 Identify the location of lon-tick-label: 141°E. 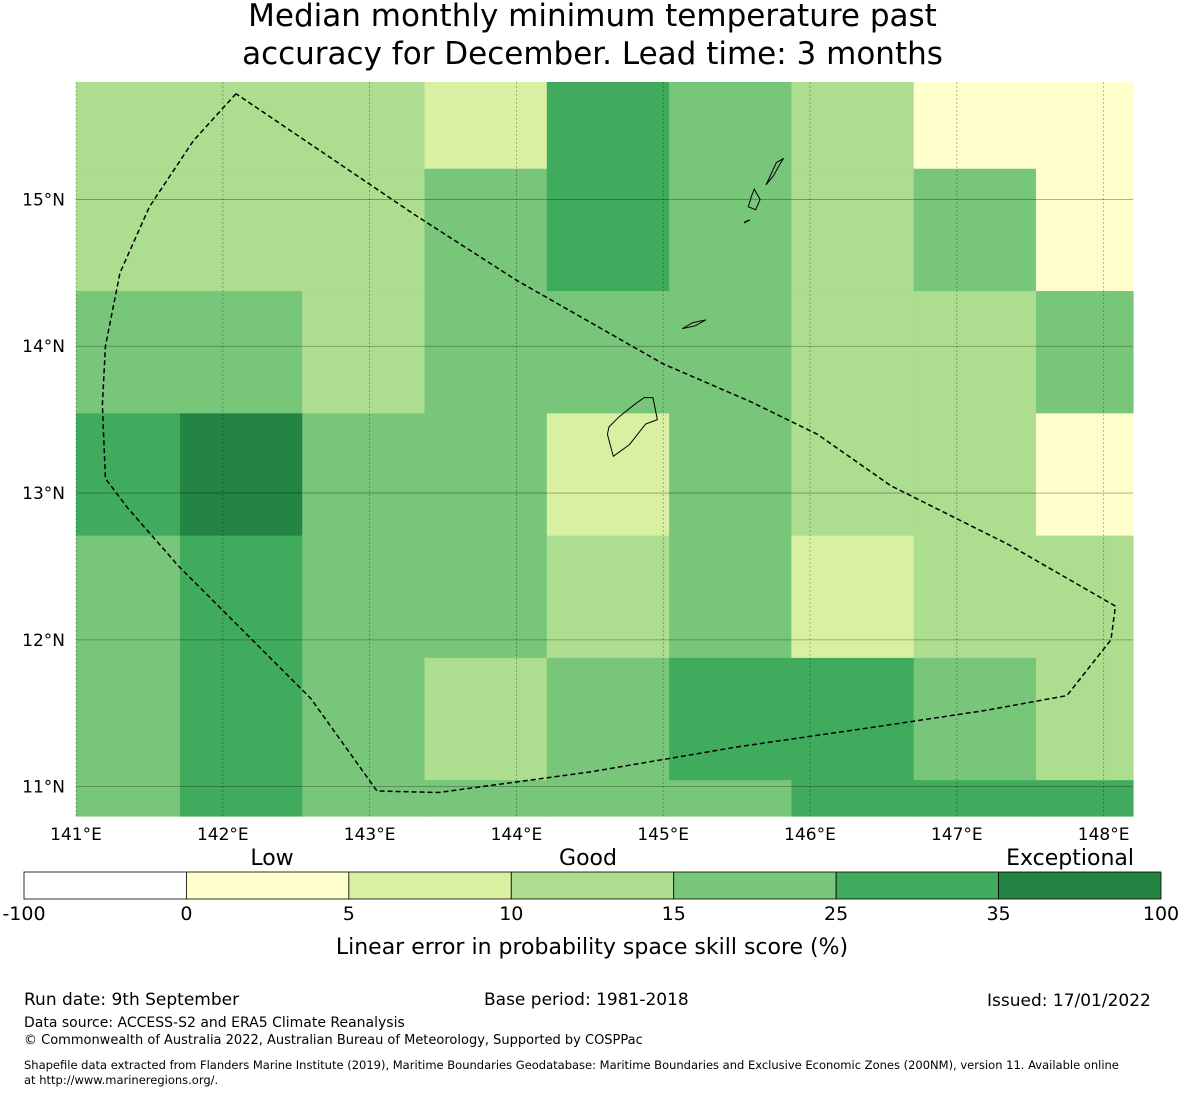
(76, 835).